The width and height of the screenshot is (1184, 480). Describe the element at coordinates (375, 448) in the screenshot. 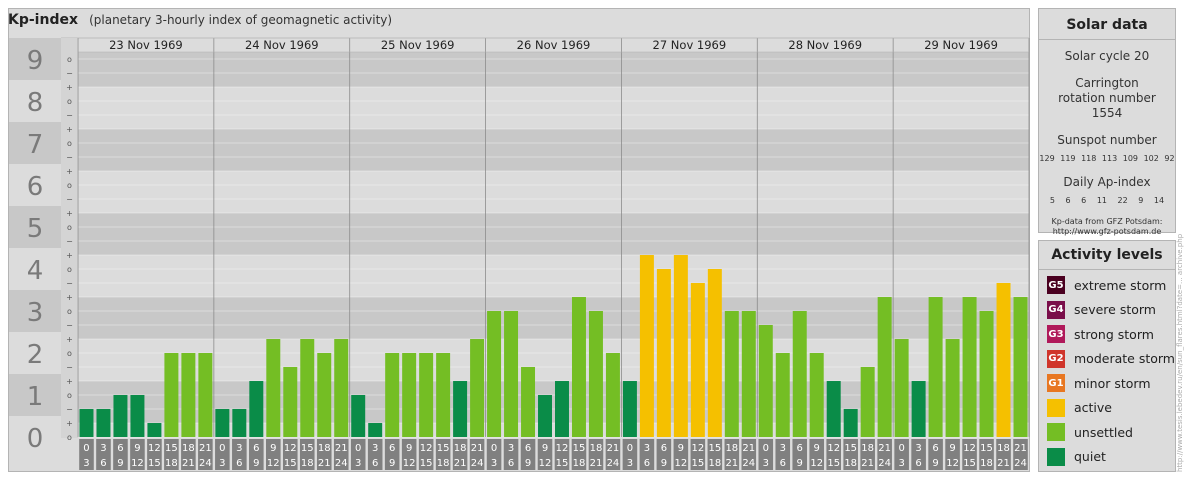

I see `interval-start-label: 3` at that location.